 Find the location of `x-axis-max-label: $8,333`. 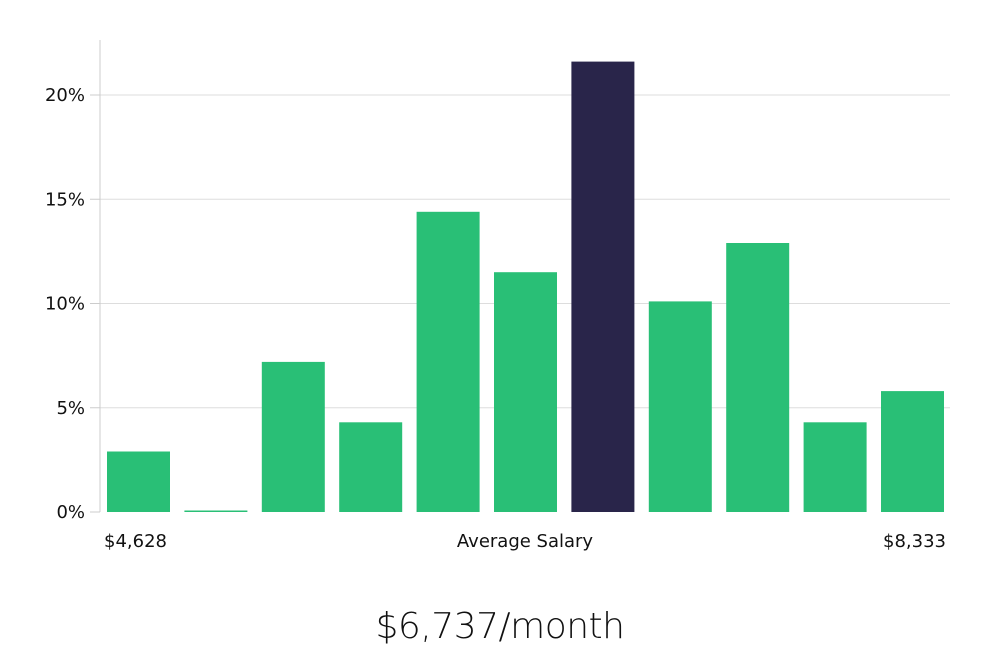

x-axis-max-label: $8,333 is located at coordinates (914, 541).